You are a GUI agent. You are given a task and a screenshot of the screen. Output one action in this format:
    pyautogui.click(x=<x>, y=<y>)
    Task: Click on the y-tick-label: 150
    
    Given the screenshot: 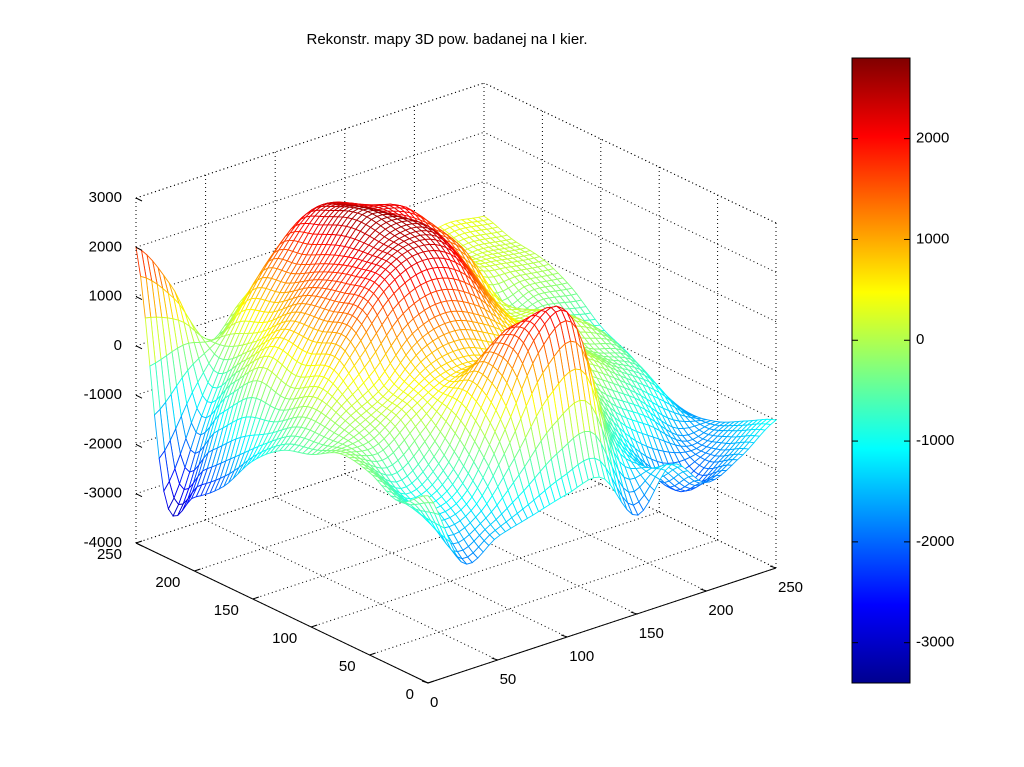 What is the action you would take?
    pyautogui.click(x=226, y=610)
    